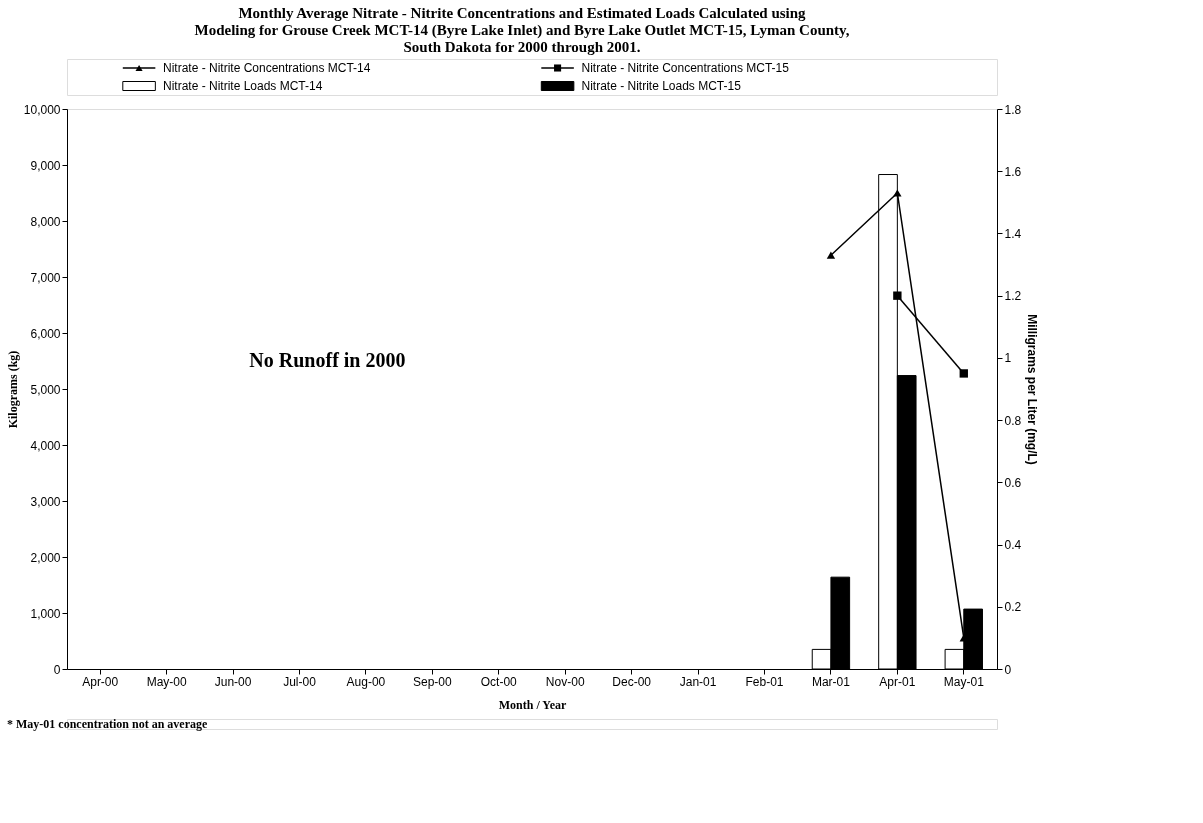  I want to click on y2-tick-label: 1.2, so click(1013, 296).